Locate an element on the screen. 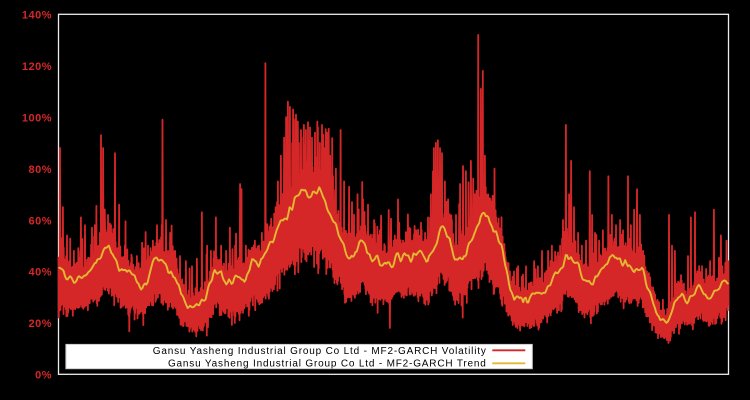 The height and width of the screenshot is (400, 750). svg-text: 80% is located at coordinates (40, 170).